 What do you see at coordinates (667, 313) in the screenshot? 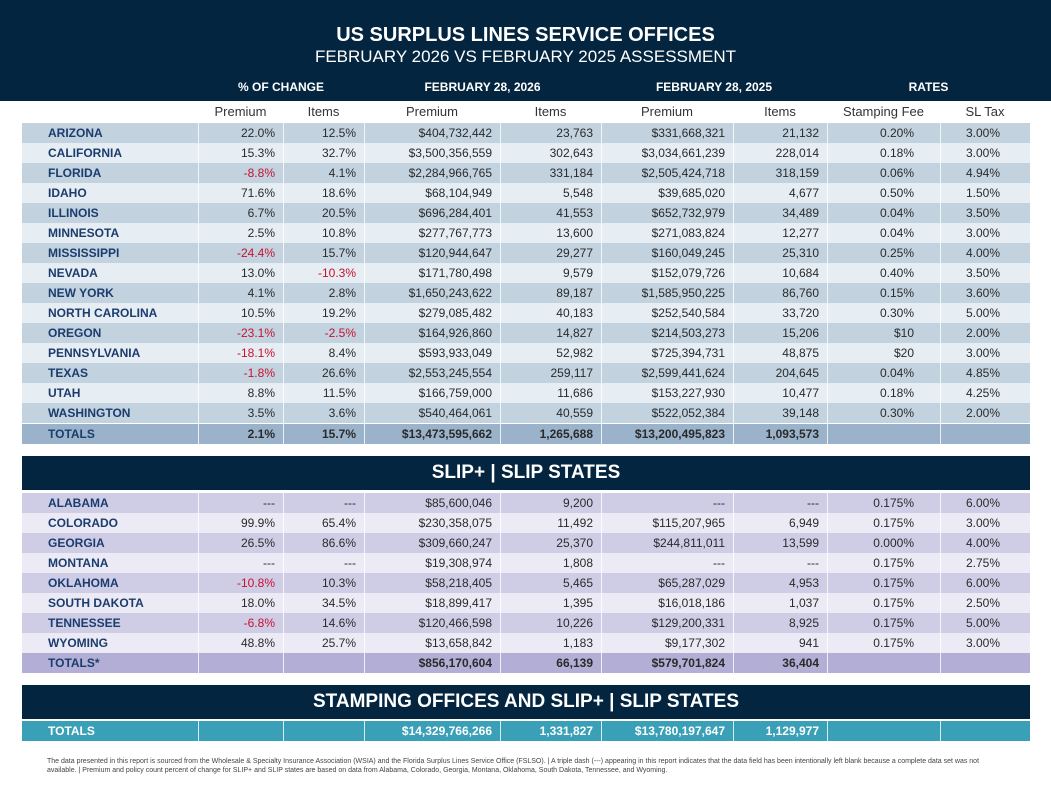
I see `cell-premium-2025: $252,540,584` at bounding box center [667, 313].